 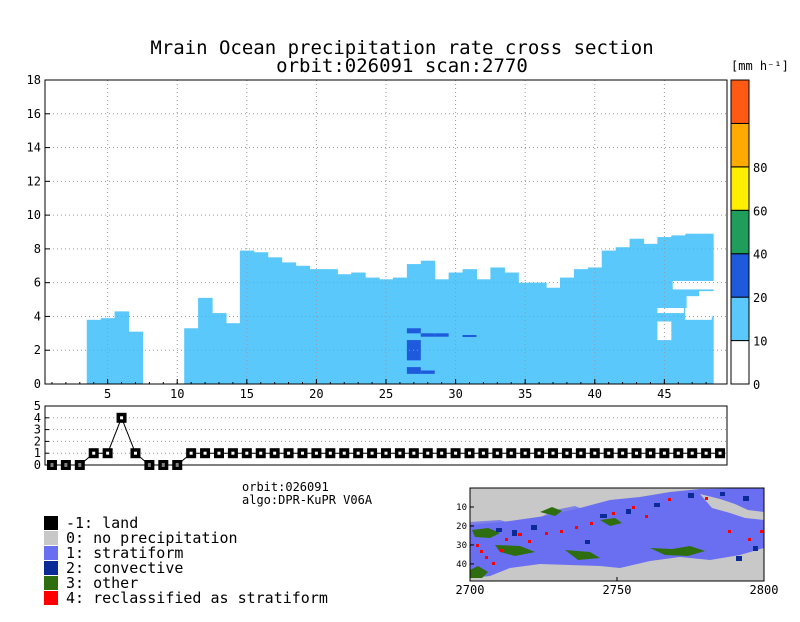 What do you see at coordinates (152, 538) in the screenshot?
I see `legend-label: 0: no precipitation` at bounding box center [152, 538].